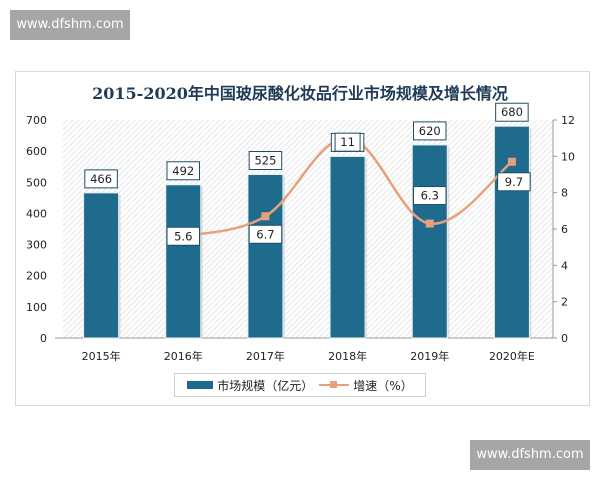 This screenshot has width=600, height=480. Describe the element at coordinates (36, 245) in the screenshot. I see `left-axis-tick: 300` at that location.